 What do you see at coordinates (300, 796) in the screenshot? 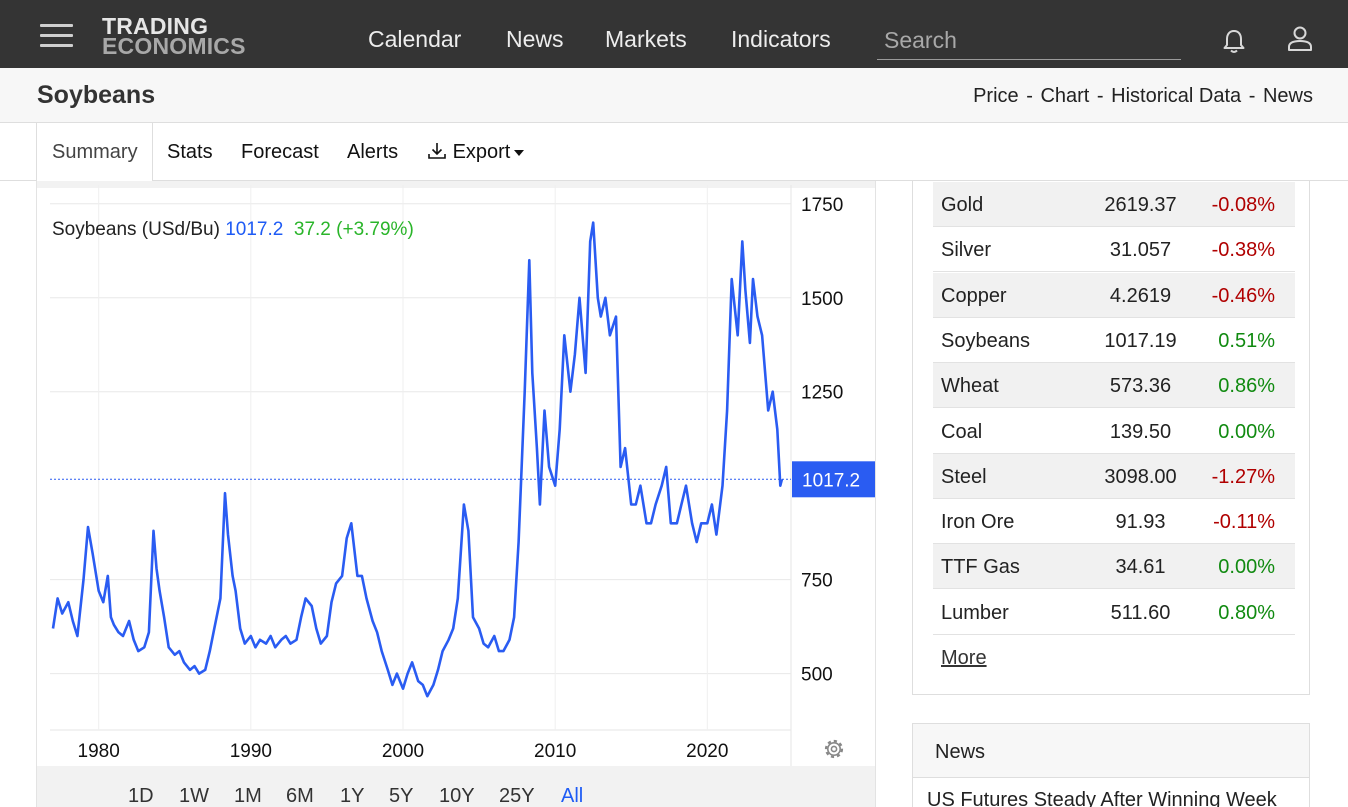
I see `range-6m: 6M` at bounding box center [300, 796].